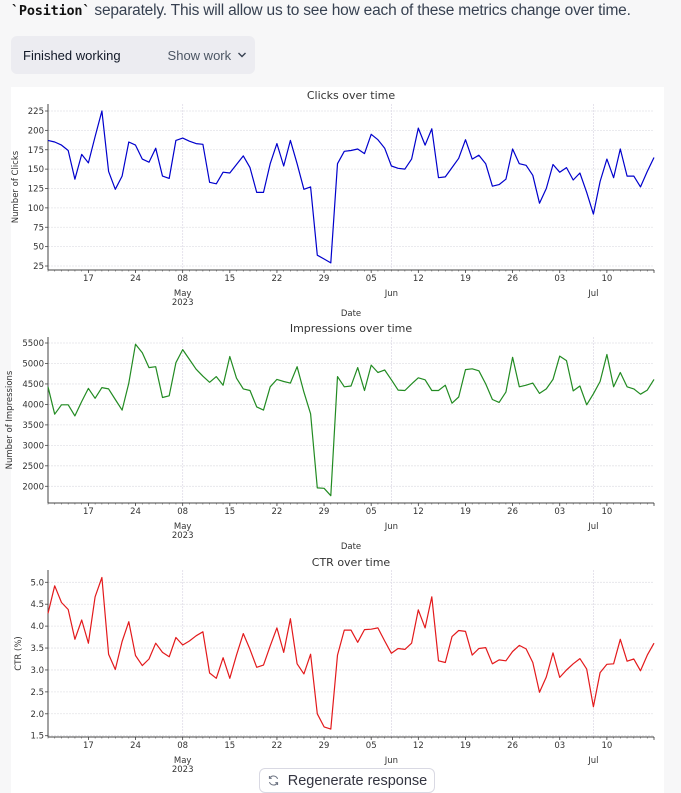 The width and height of the screenshot is (681, 793). Describe the element at coordinates (37, 627) in the screenshot. I see `y-tick-label: 4.0` at that location.